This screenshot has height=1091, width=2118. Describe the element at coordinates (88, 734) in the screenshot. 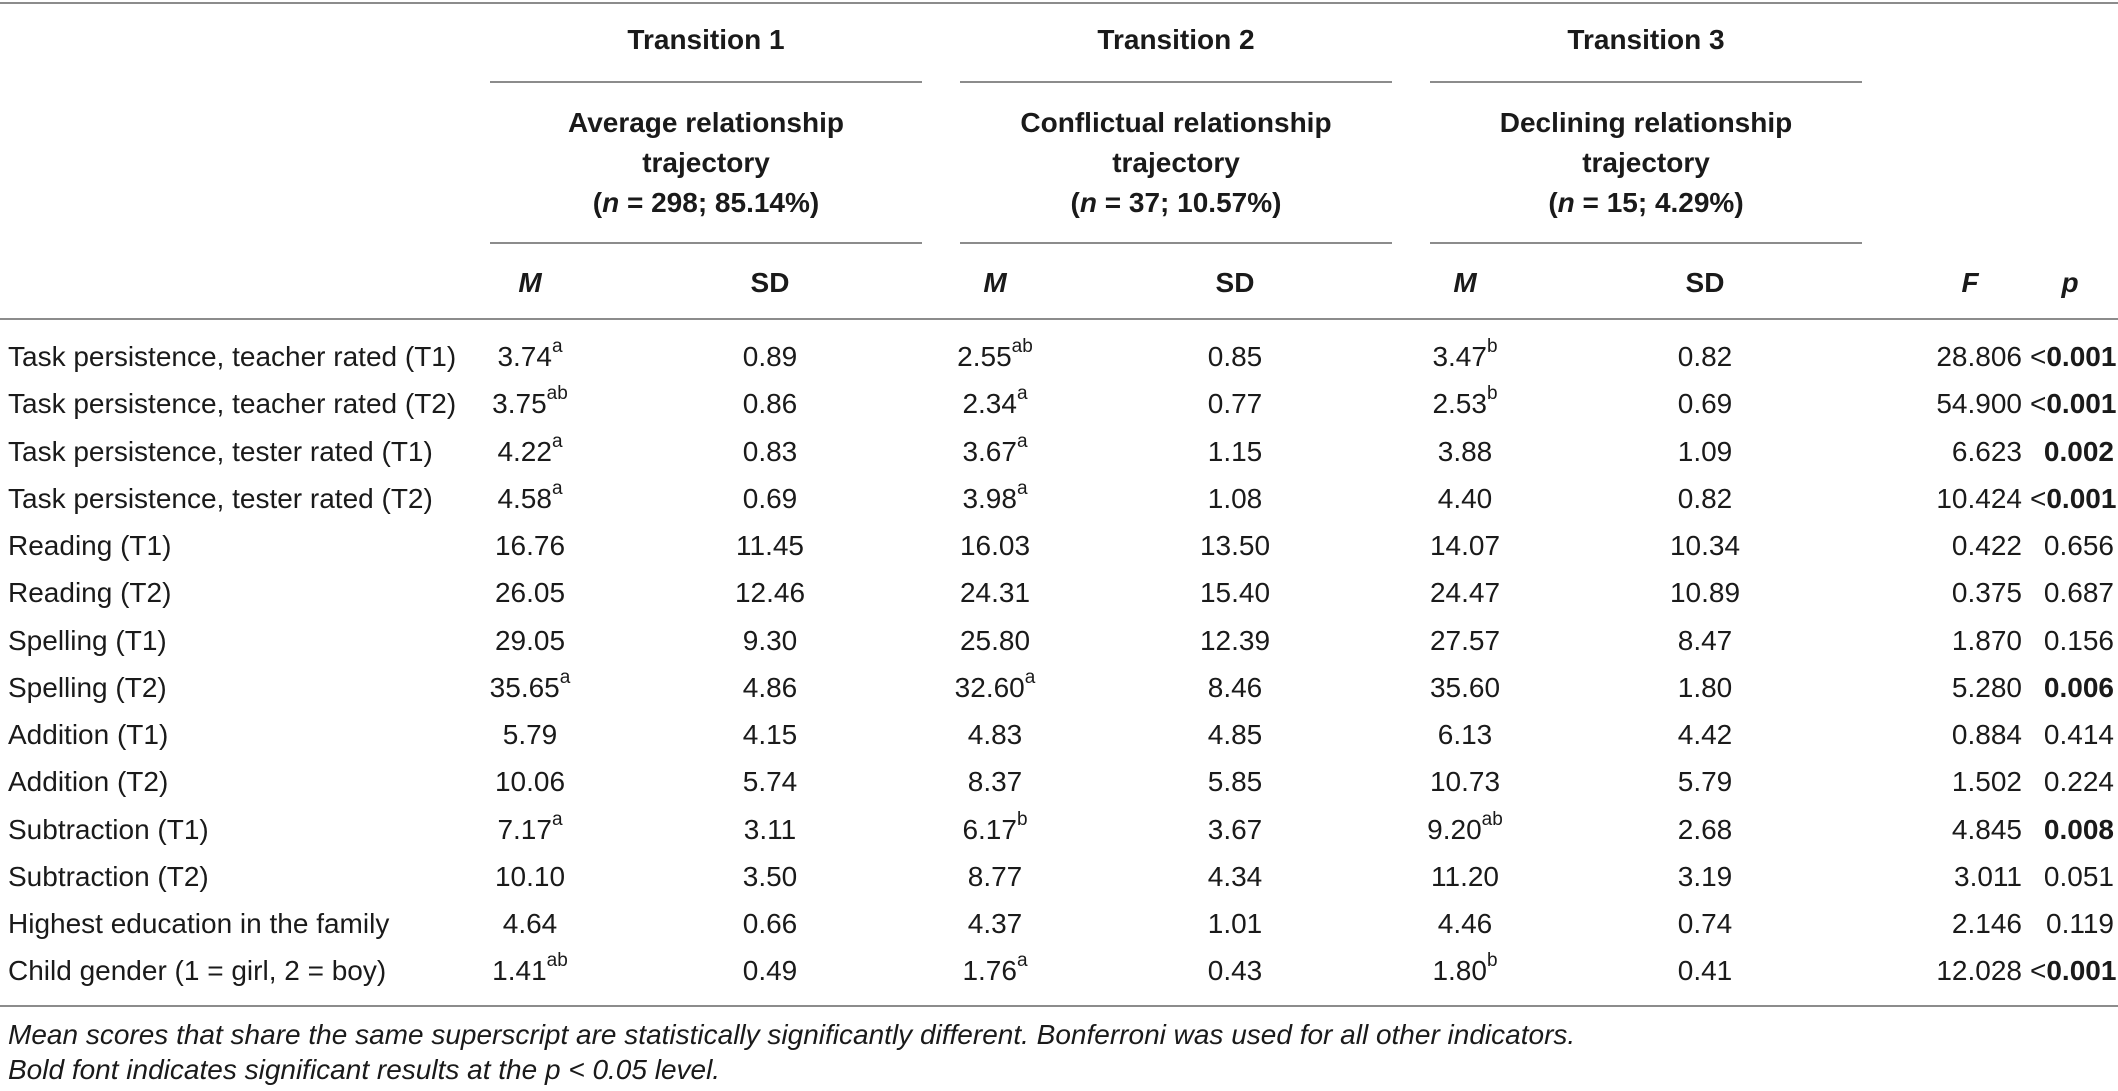

I see `row-label: Addition (T1)` at that location.